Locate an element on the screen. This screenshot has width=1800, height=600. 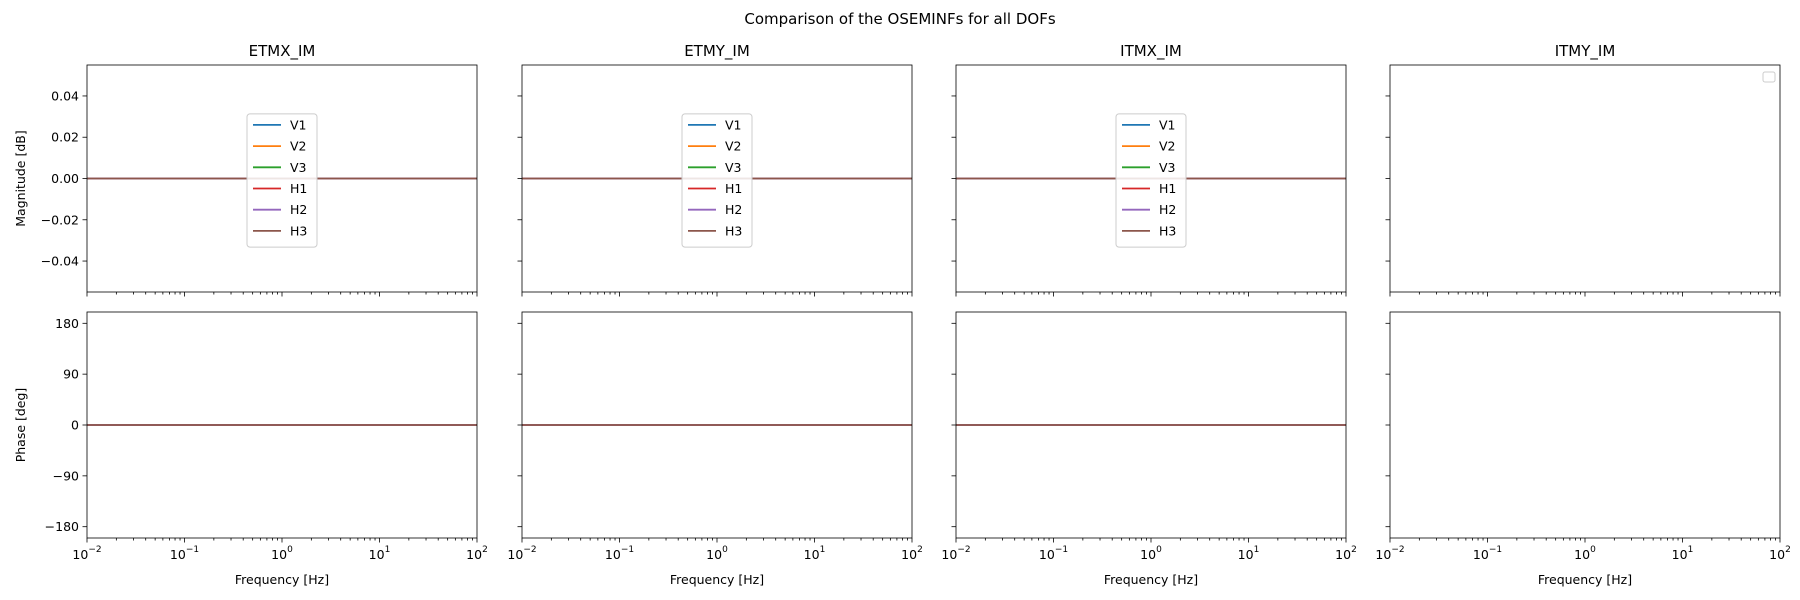
y-tick-label: 0.02 is located at coordinates (65, 137).